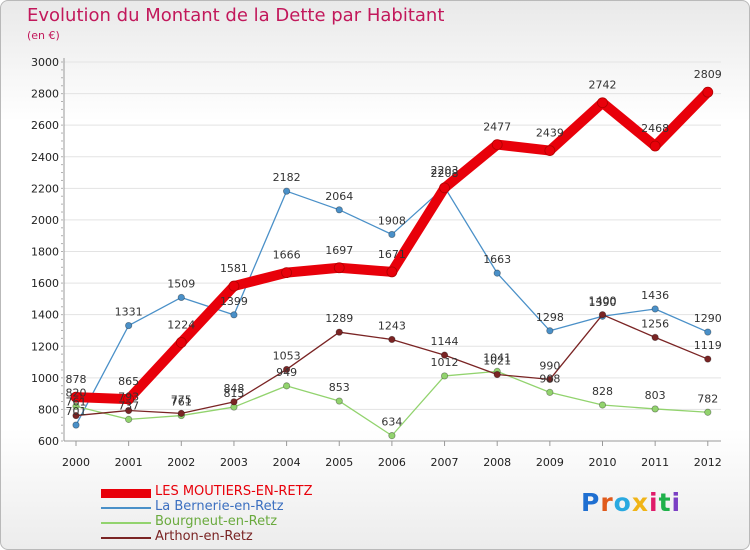 This screenshot has height=550, width=750. I want to click on data-label: 1399, so click(234, 301).